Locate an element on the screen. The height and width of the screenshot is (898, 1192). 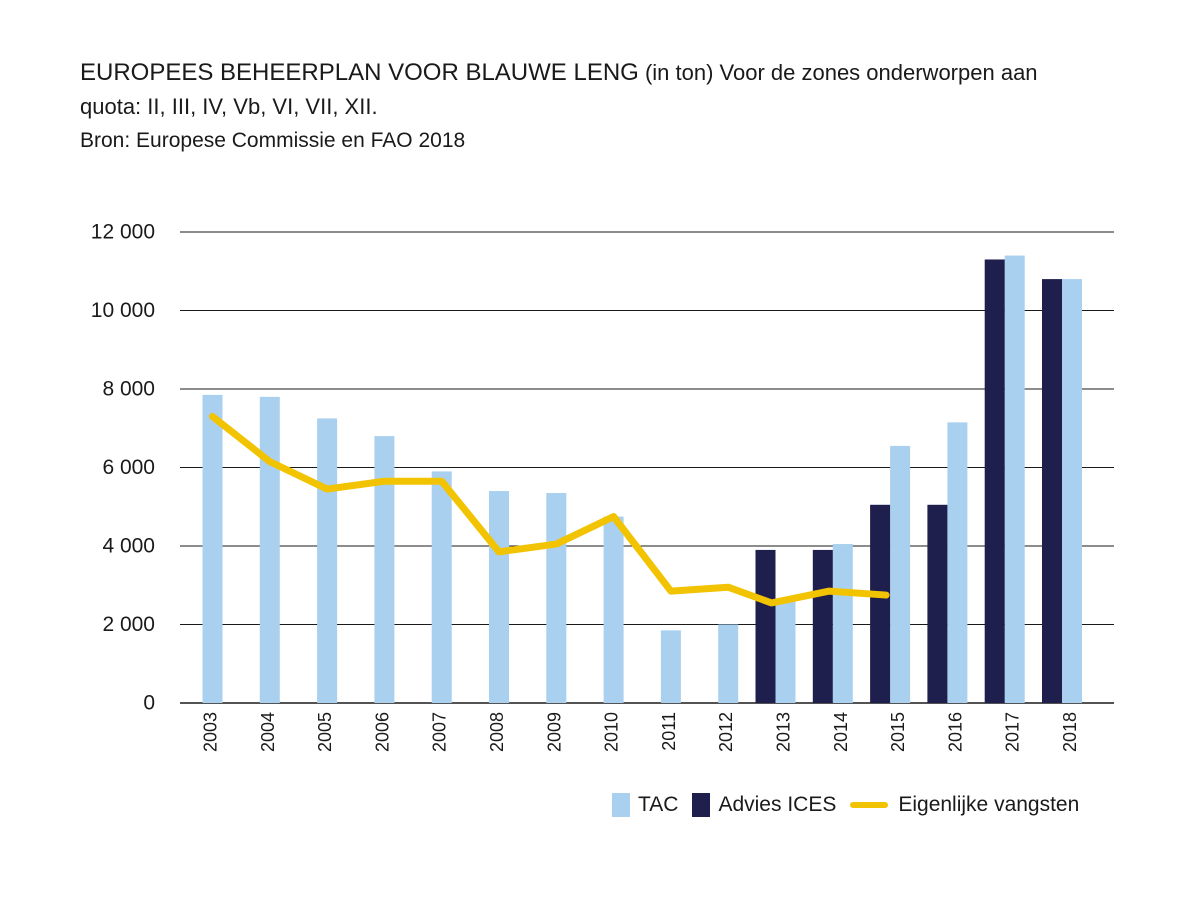
y-tick-label: 4 000 is located at coordinates (128, 546).